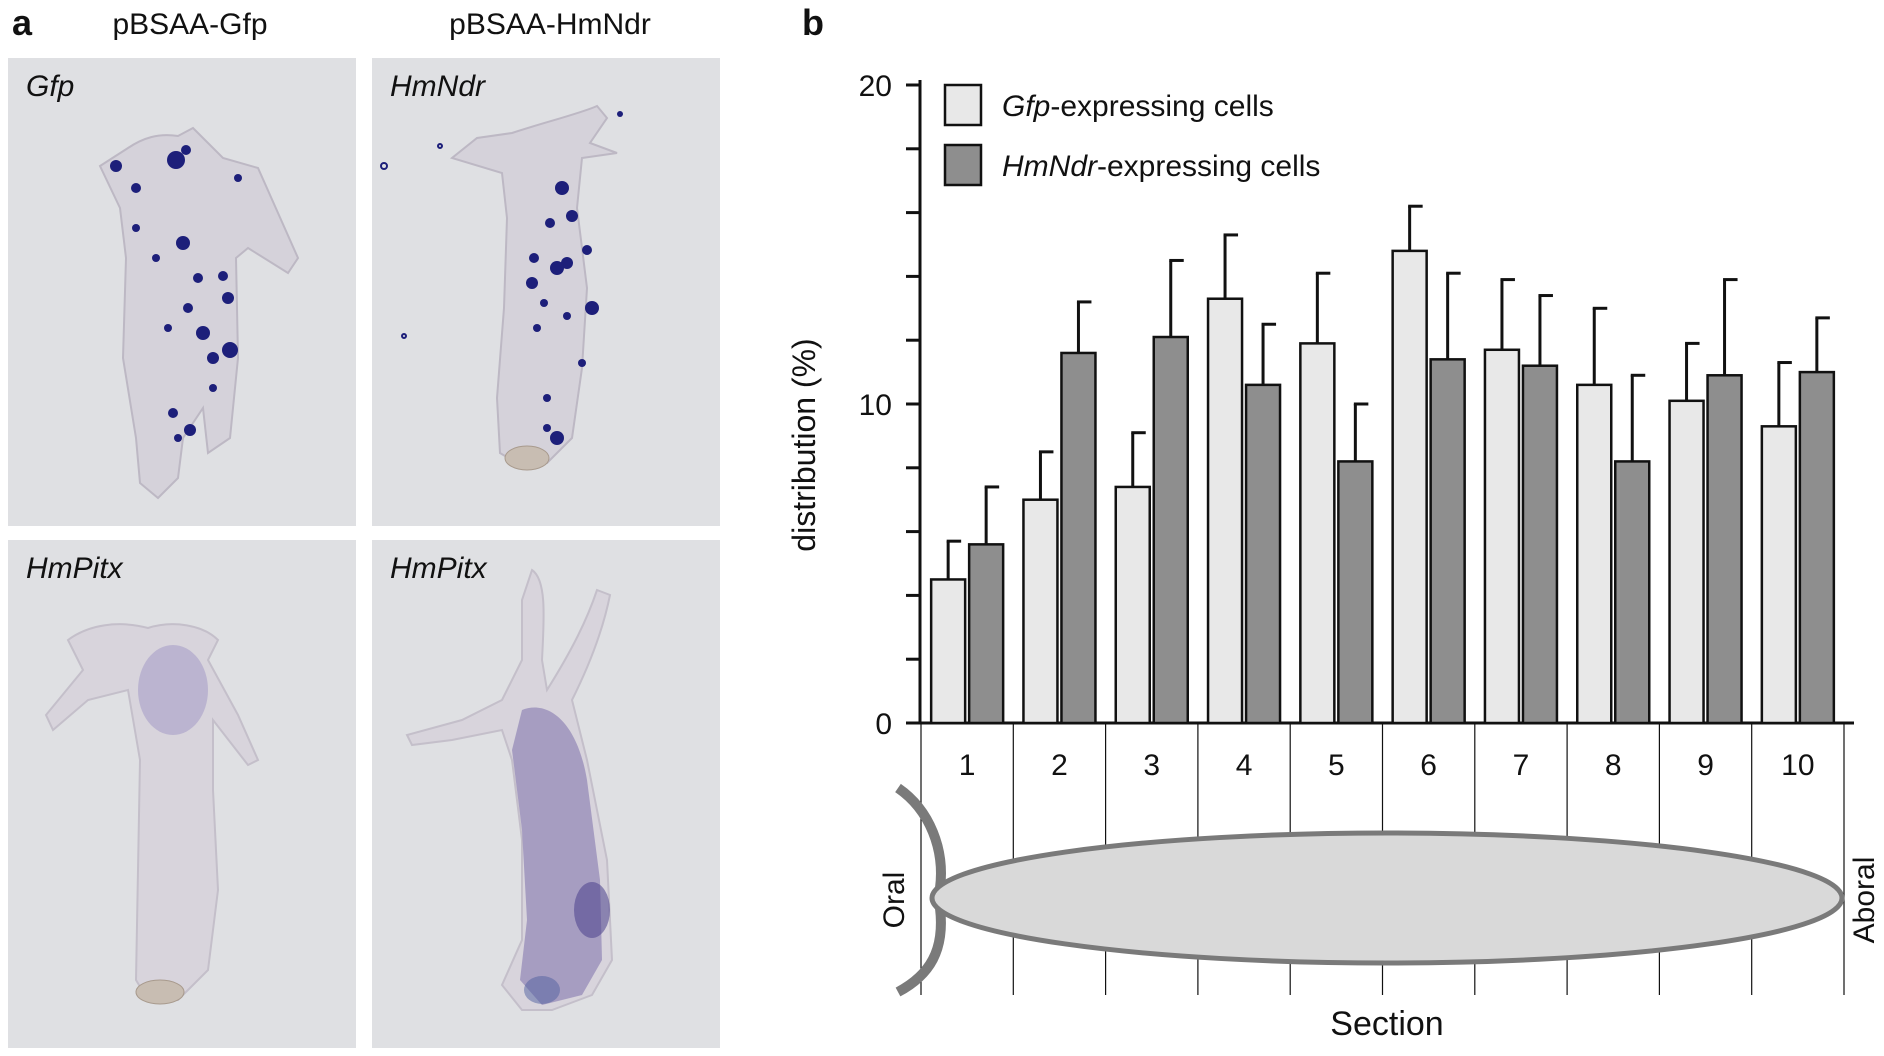 Image resolution: width=1884 pixels, height=1056 pixels. I want to click on photo-label-hmpitx-2: HmPitx, so click(438, 568).